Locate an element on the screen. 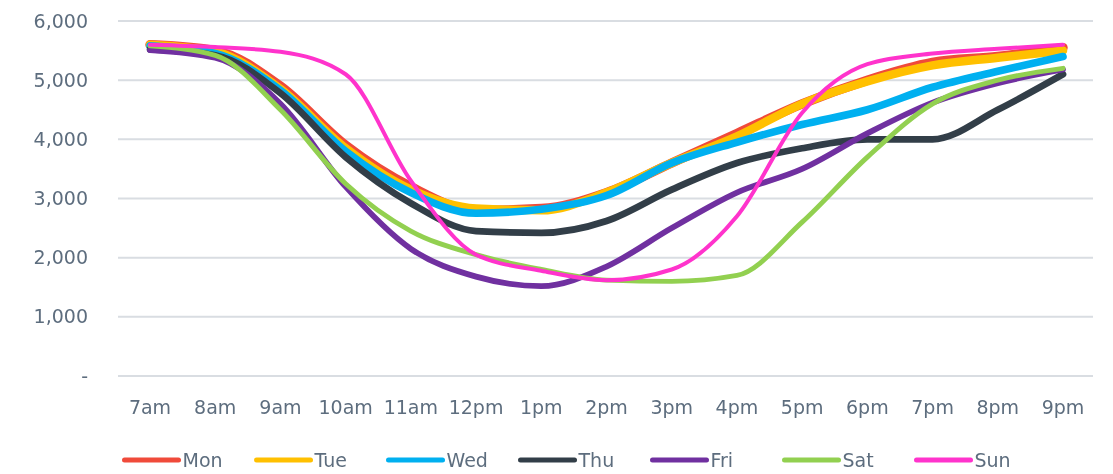  y-tick-label: 3,000 is located at coordinates (60, 198).